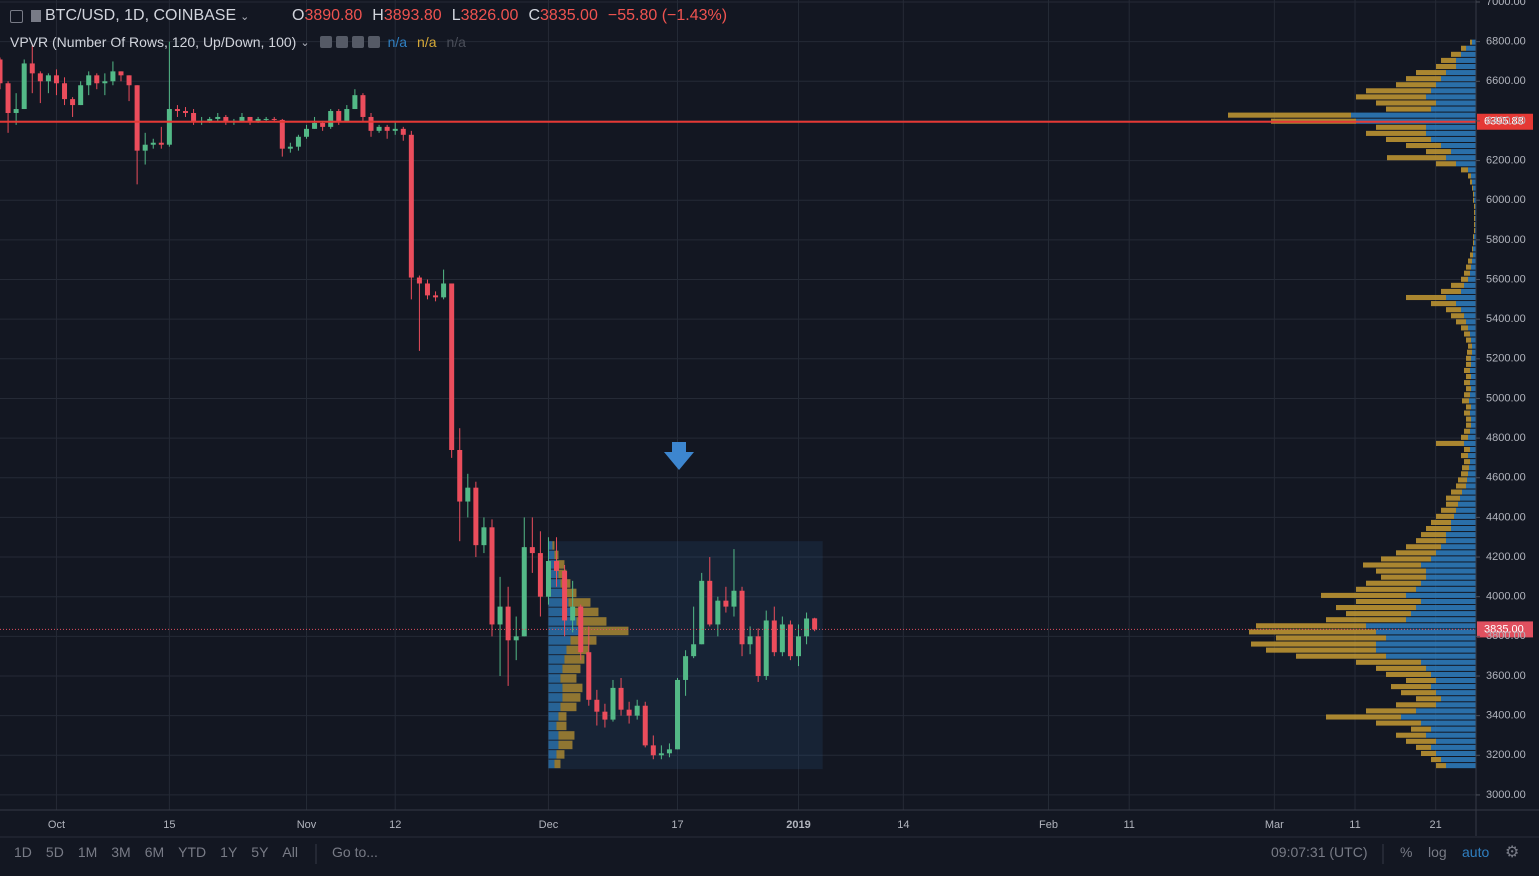 The width and height of the screenshot is (1539, 876). I want to click on range-button: All, so click(290, 852).